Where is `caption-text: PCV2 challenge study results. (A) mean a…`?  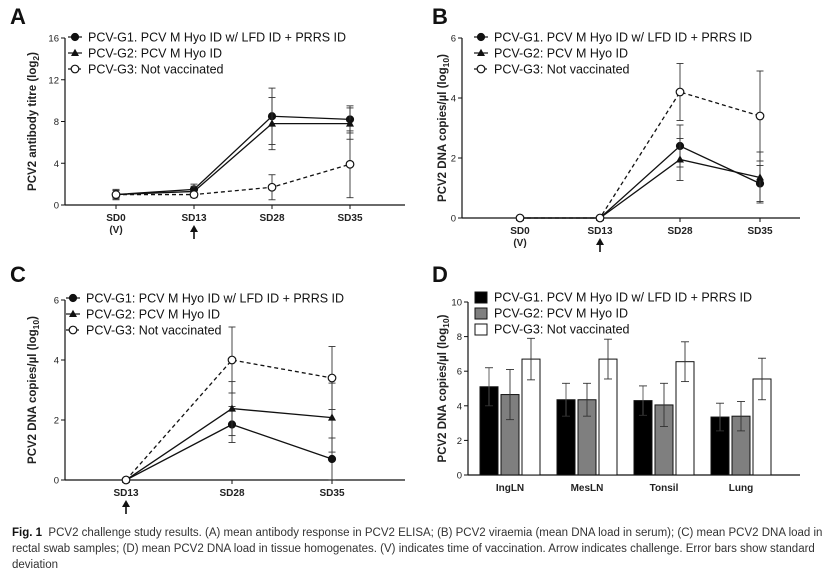
caption-text: PCV2 challenge study results. (A) mean a… is located at coordinates (417, 549).